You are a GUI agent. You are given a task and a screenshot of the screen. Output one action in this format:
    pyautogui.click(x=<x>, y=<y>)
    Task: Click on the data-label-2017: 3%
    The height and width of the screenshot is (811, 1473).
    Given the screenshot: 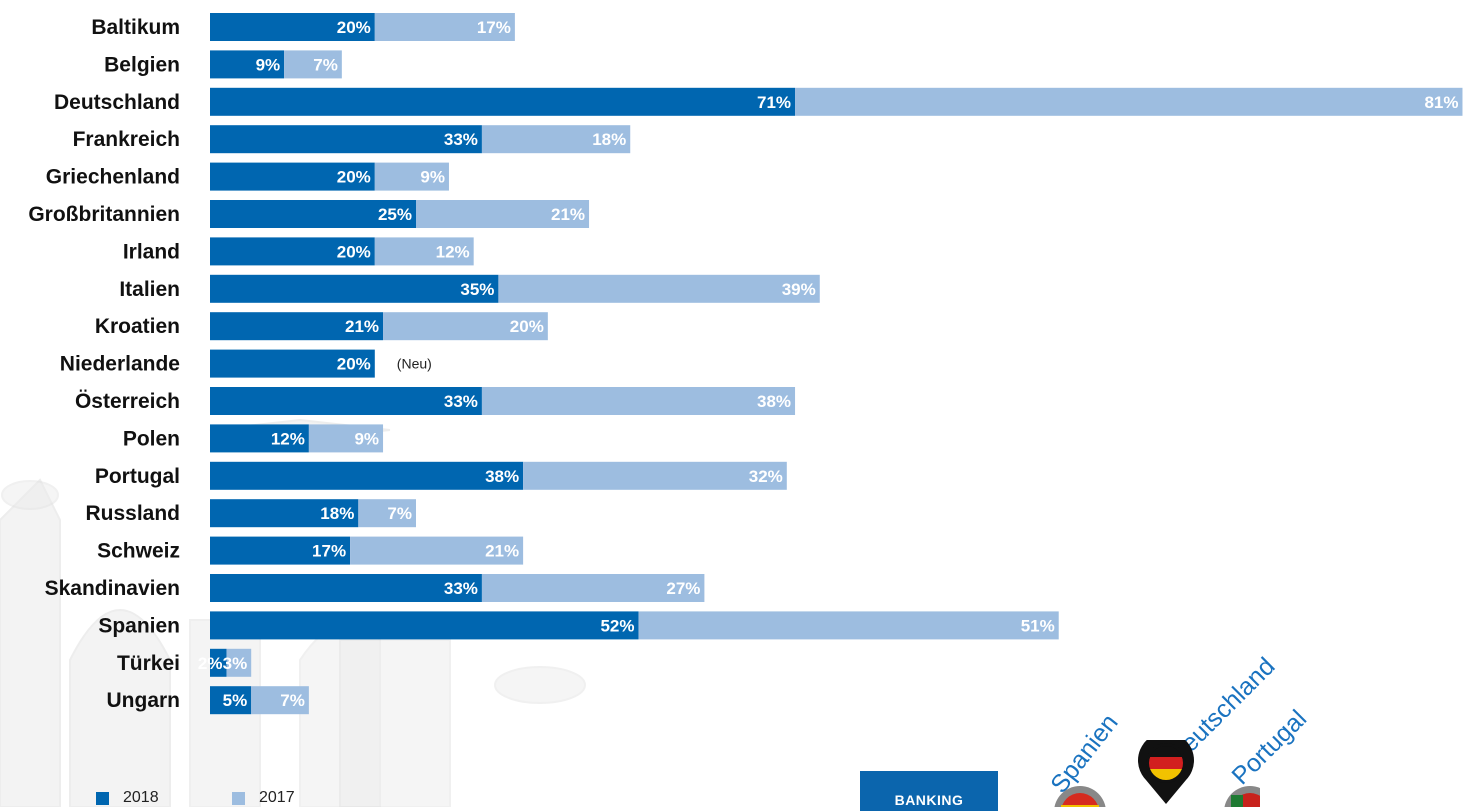 What is the action you would take?
    pyautogui.click(x=235, y=663)
    